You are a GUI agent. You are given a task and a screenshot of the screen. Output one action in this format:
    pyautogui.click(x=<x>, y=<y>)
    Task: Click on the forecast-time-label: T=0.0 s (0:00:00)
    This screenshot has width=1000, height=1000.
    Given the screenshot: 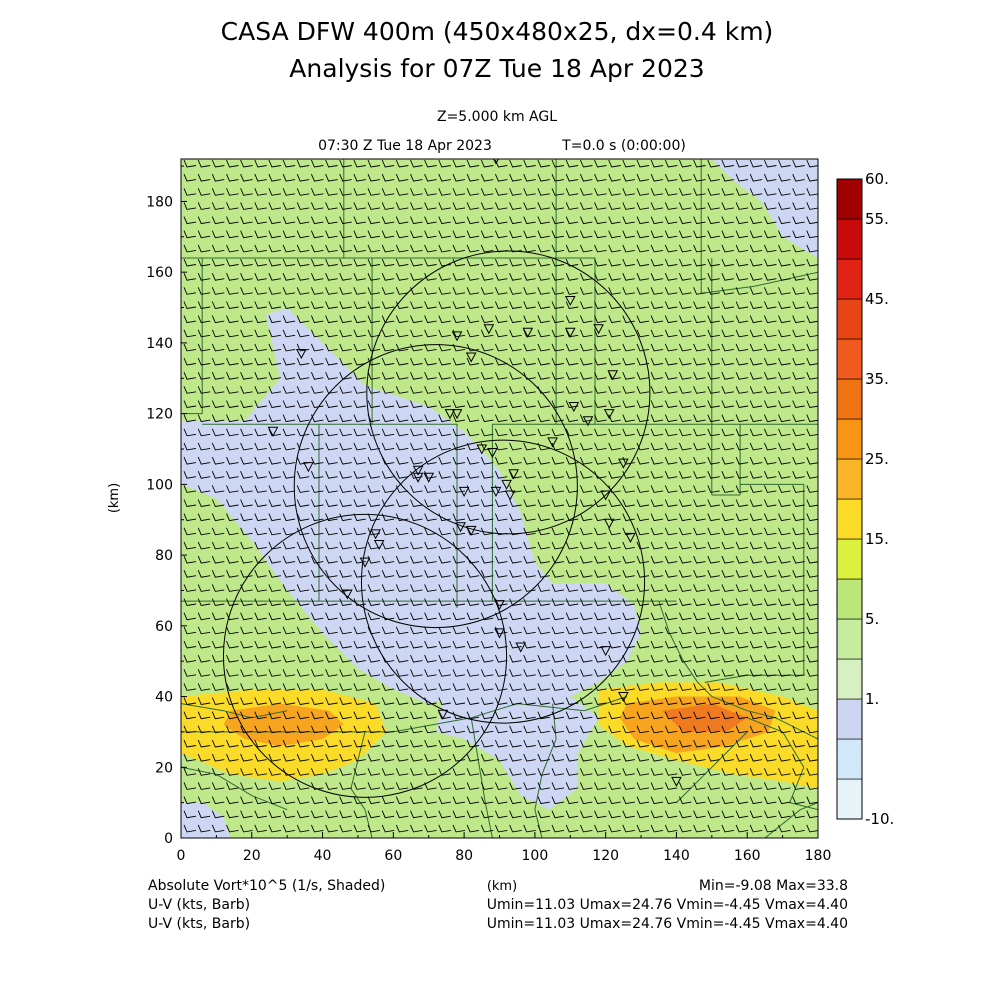 What is the action you would take?
    pyautogui.click(x=623, y=146)
    